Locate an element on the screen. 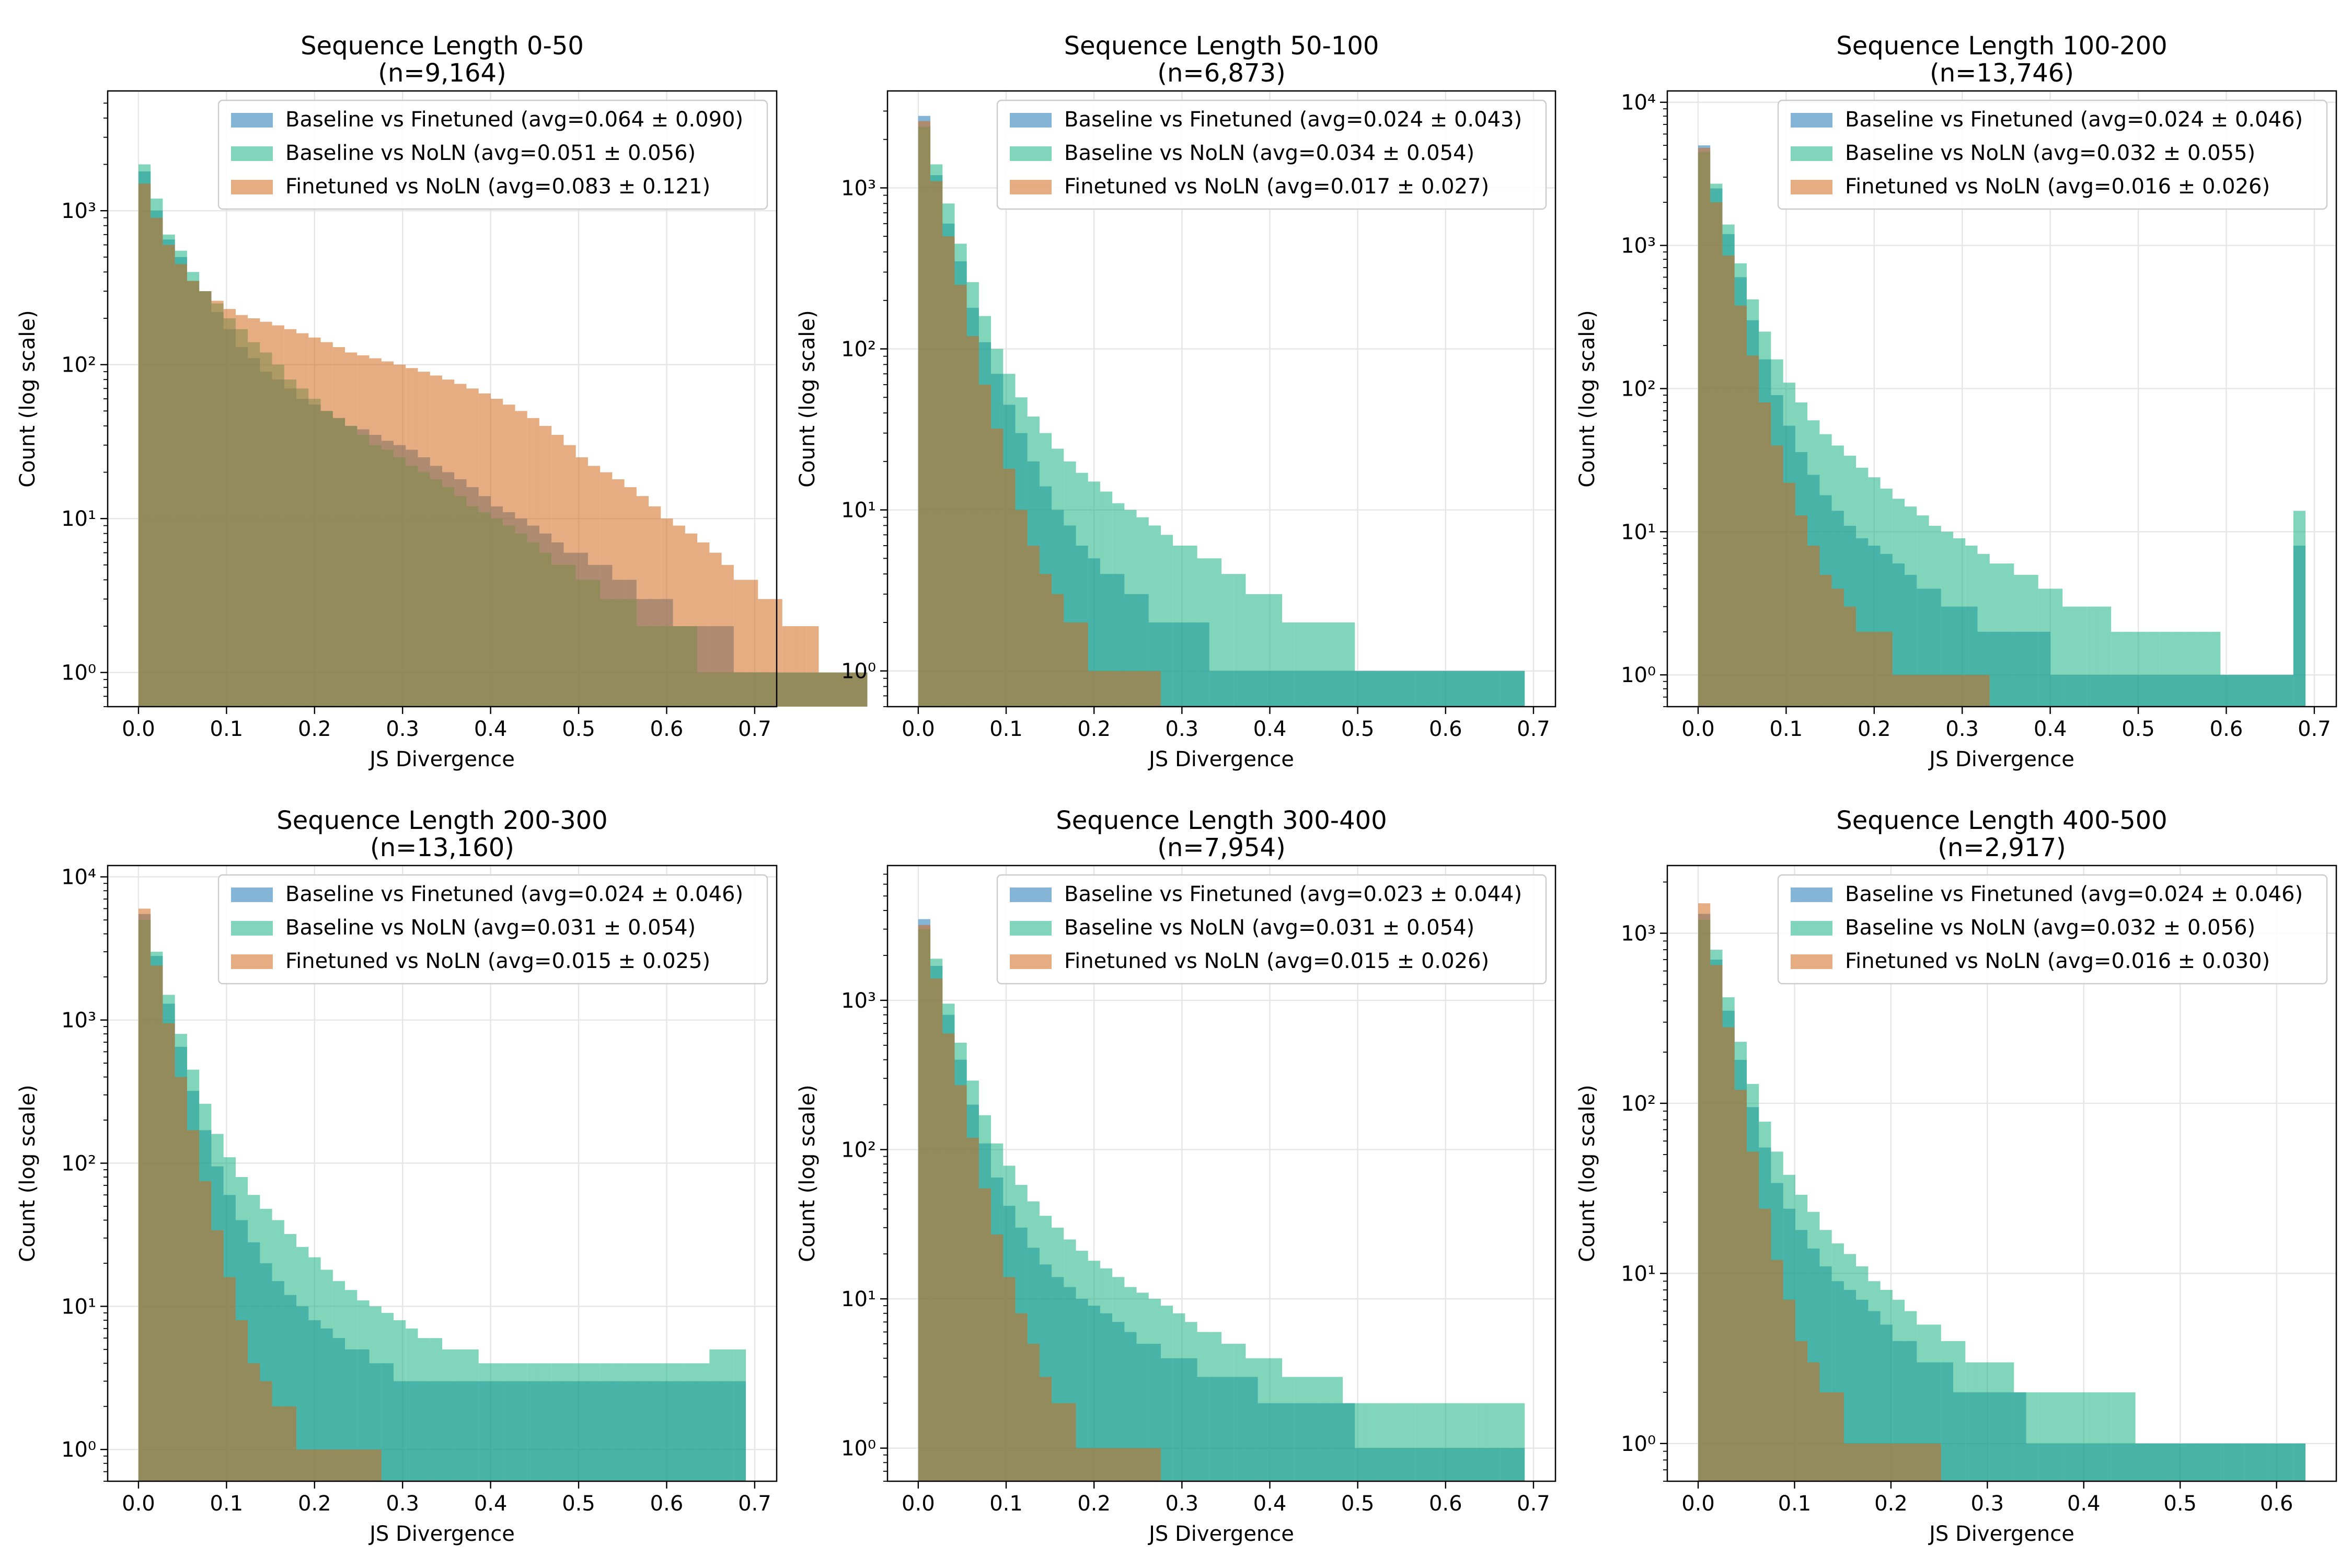  x-tick-label: 0.5 is located at coordinates (1358, 1504).